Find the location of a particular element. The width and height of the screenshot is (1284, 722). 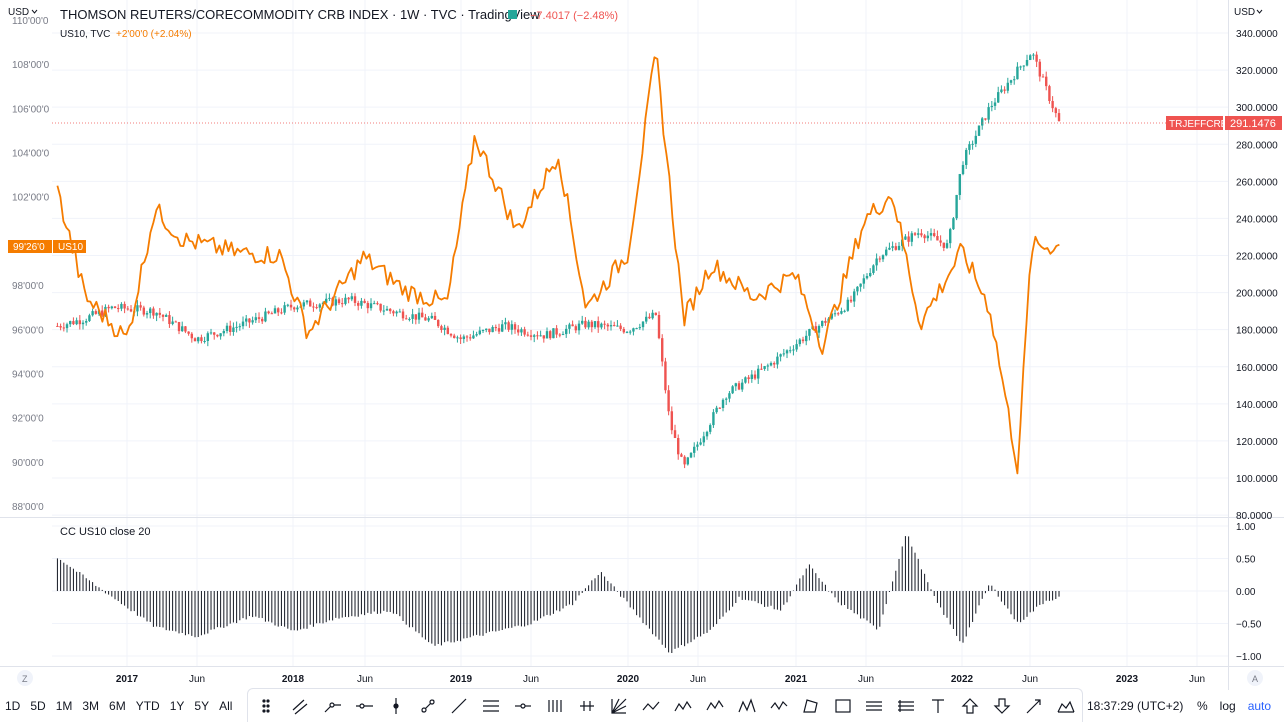

timeframe-ytd: YTD is located at coordinates (147, 706).